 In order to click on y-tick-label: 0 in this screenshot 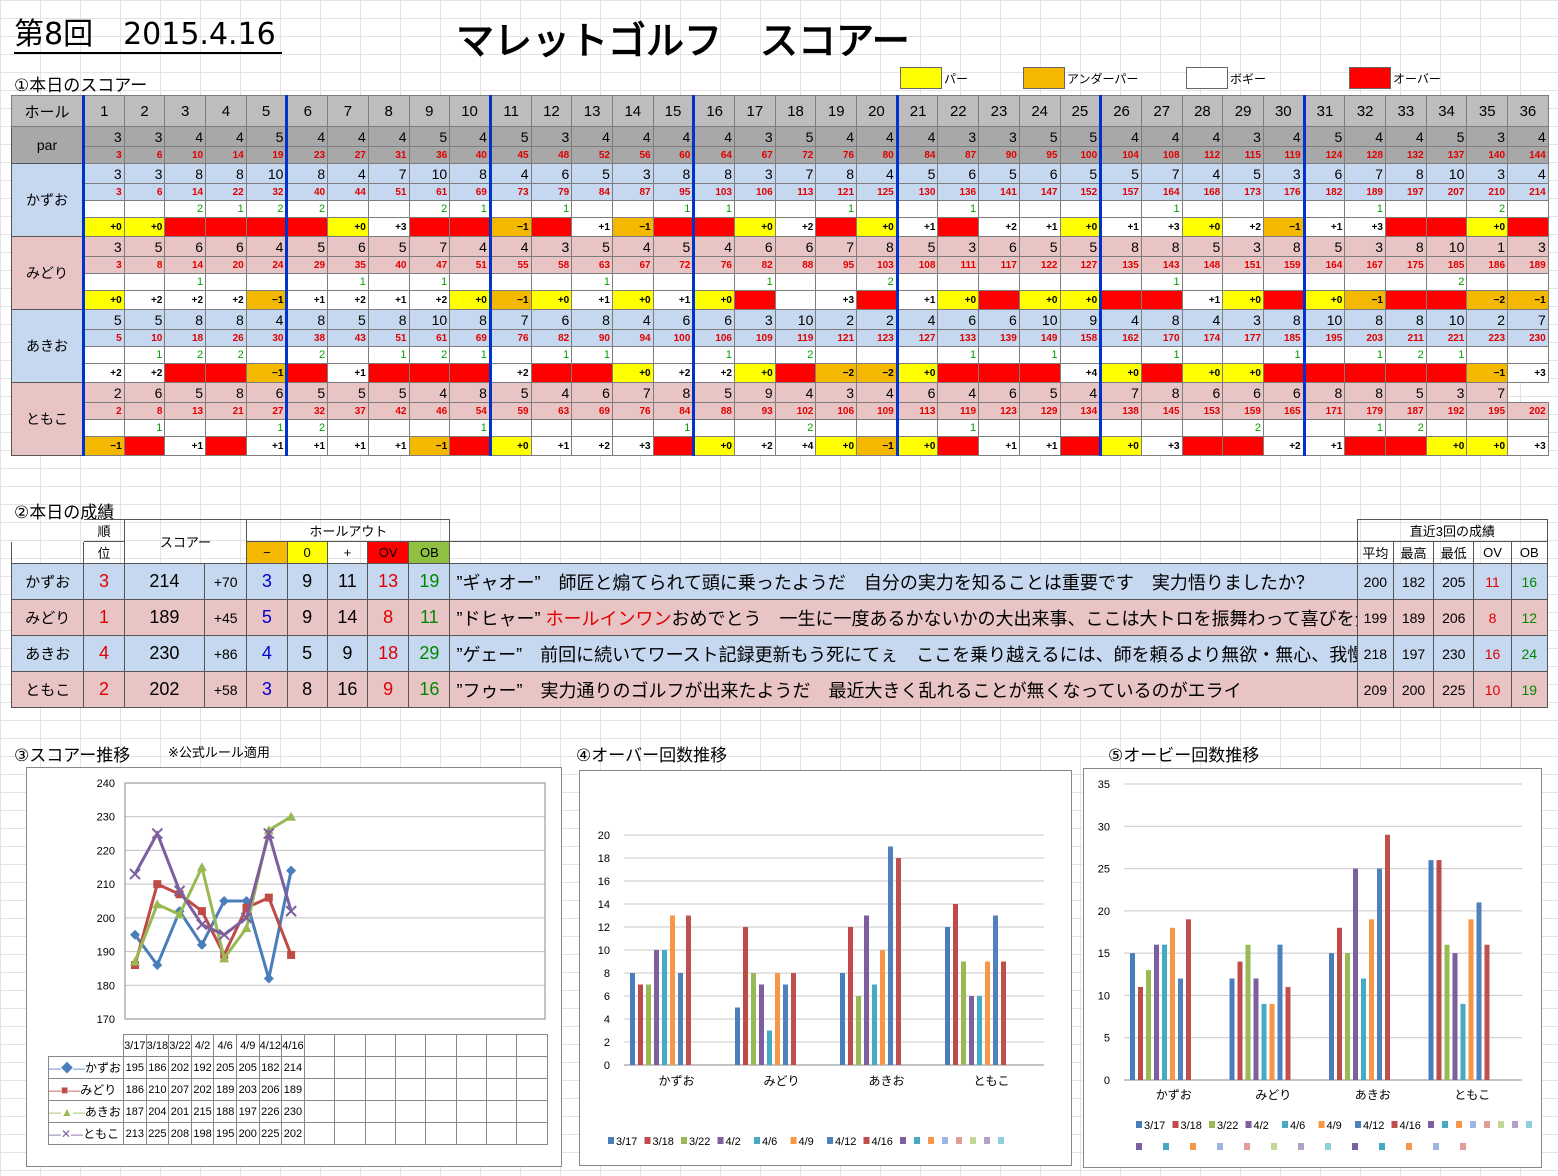, I will do `click(607, 1066)`.